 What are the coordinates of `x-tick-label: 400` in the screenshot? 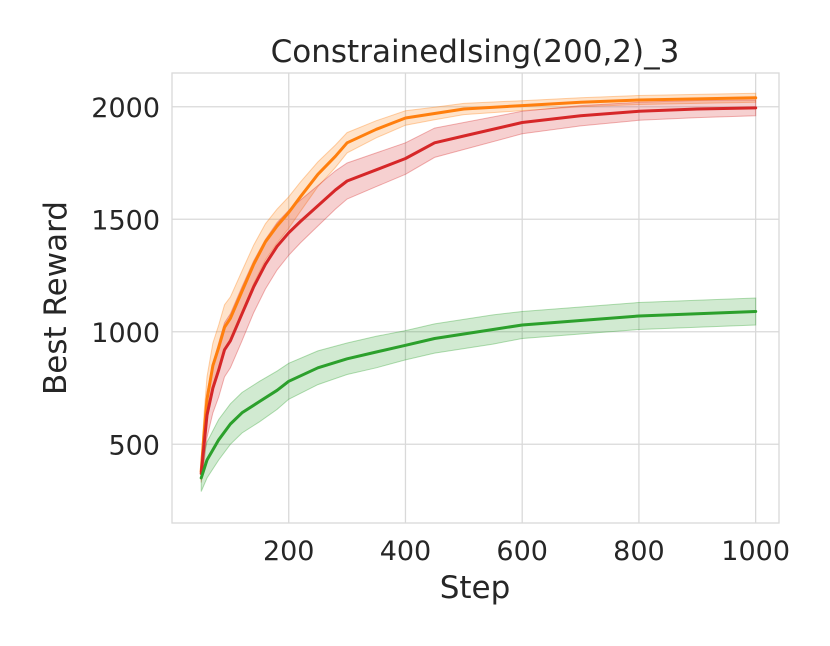 It's located at (406, 551).